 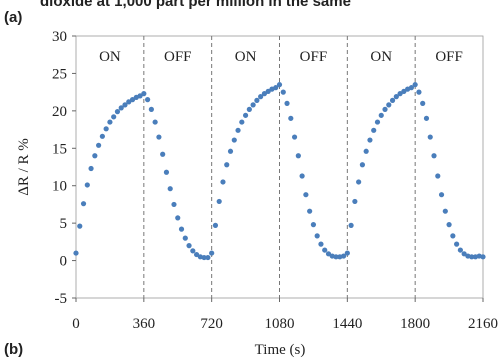 I want to click on panel-label: (b), so click(x=13, y=349).